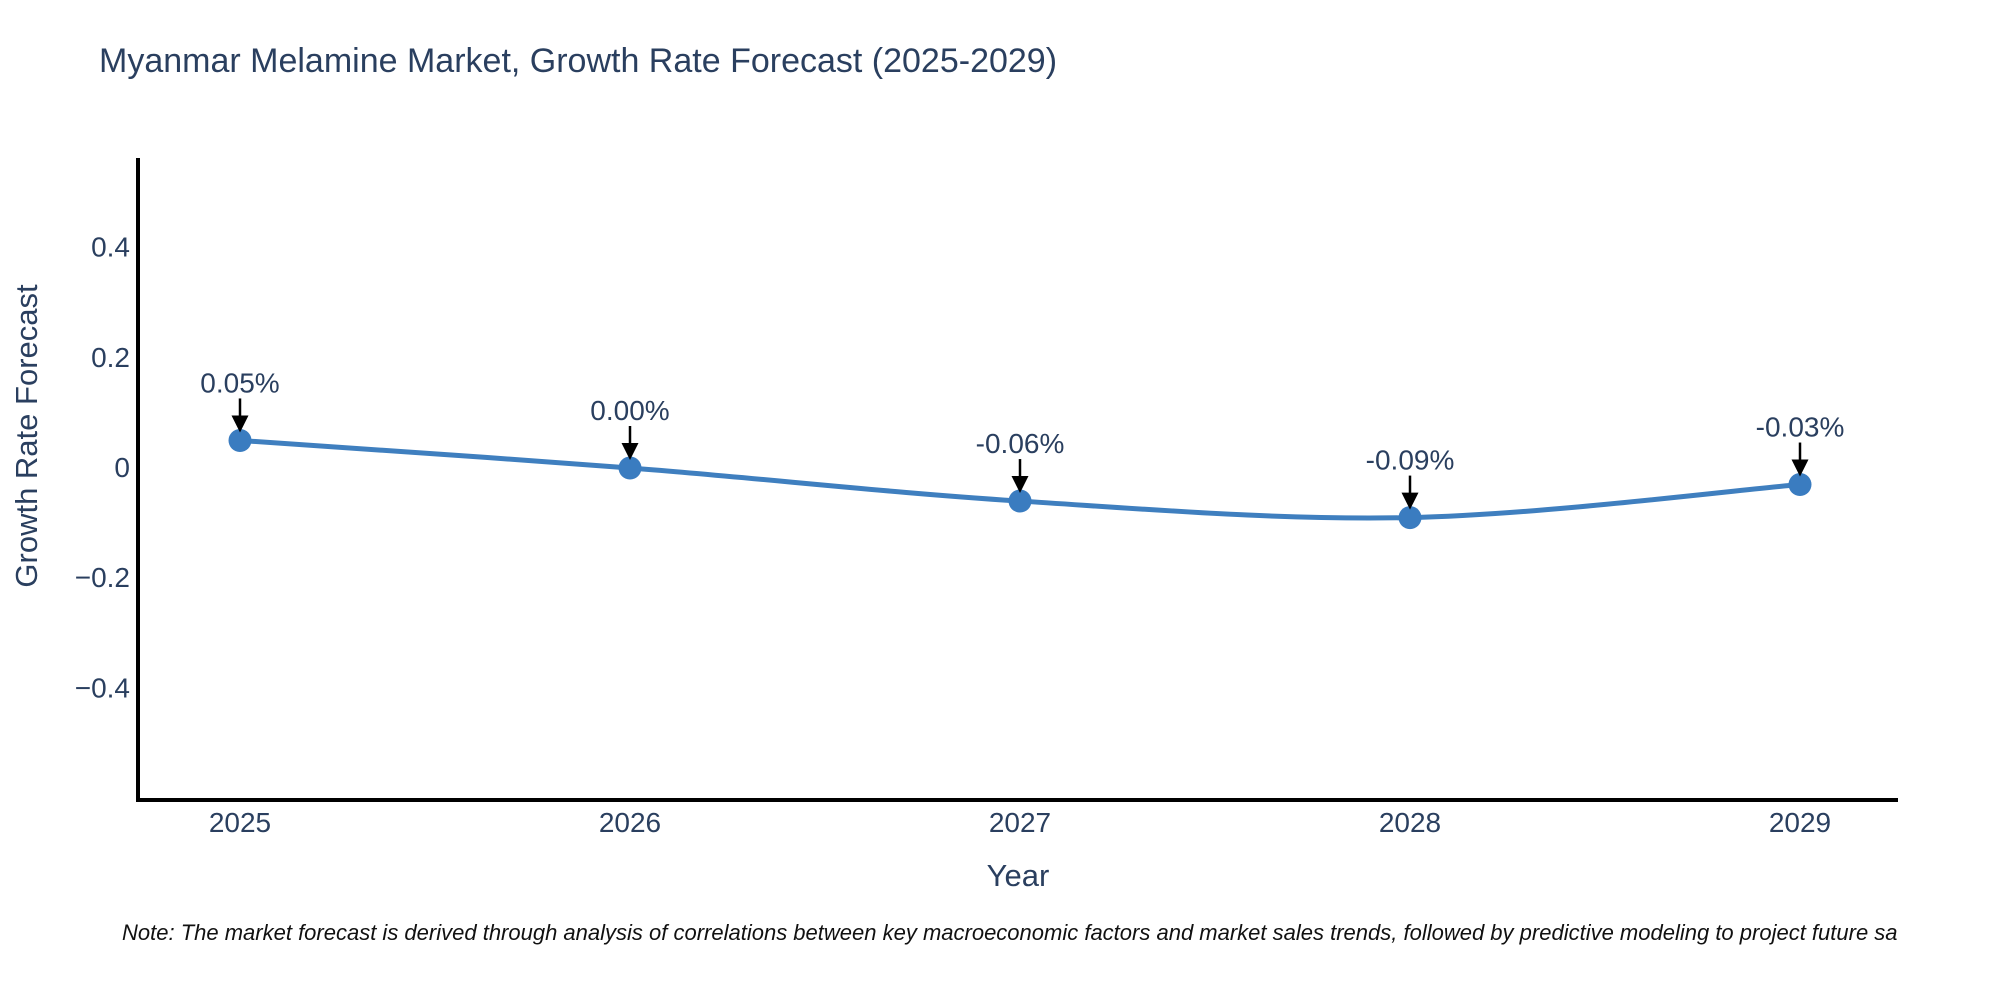 The width and height of the screenshot is (2000, 1000). What do you see at coordinates (239, 382) in the screenshot?
I see `data-point-label: 0.05%` at bounding box center [239, 382].